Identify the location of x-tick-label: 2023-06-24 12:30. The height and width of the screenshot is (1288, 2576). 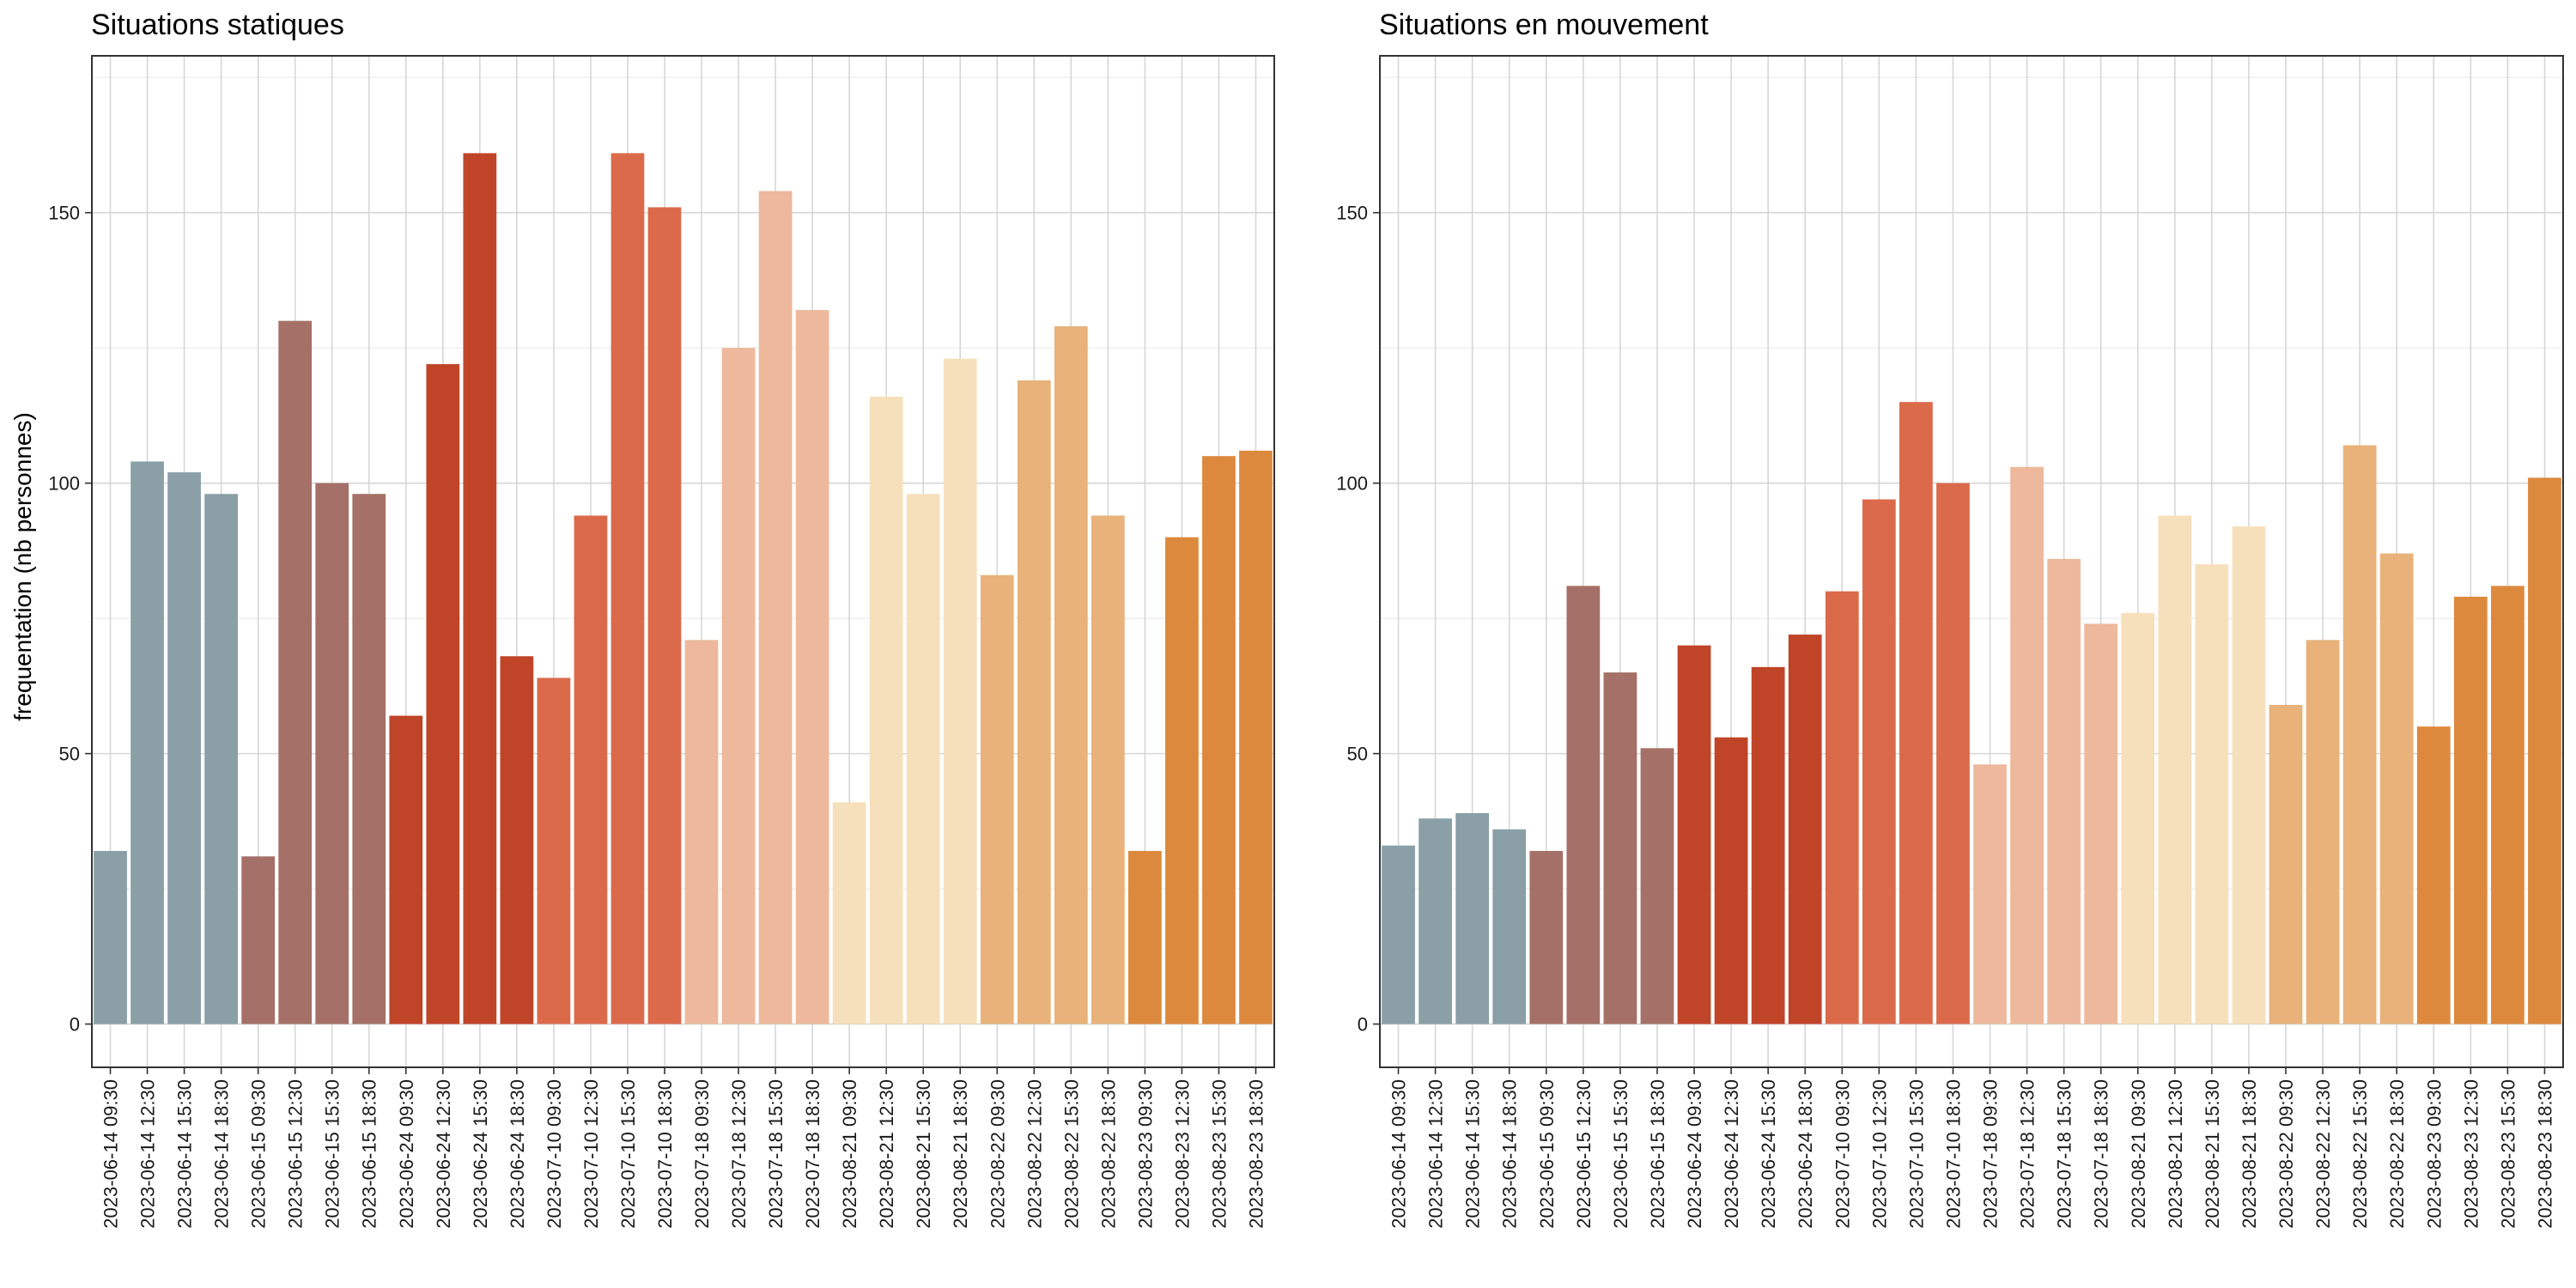
(1731, 1154).